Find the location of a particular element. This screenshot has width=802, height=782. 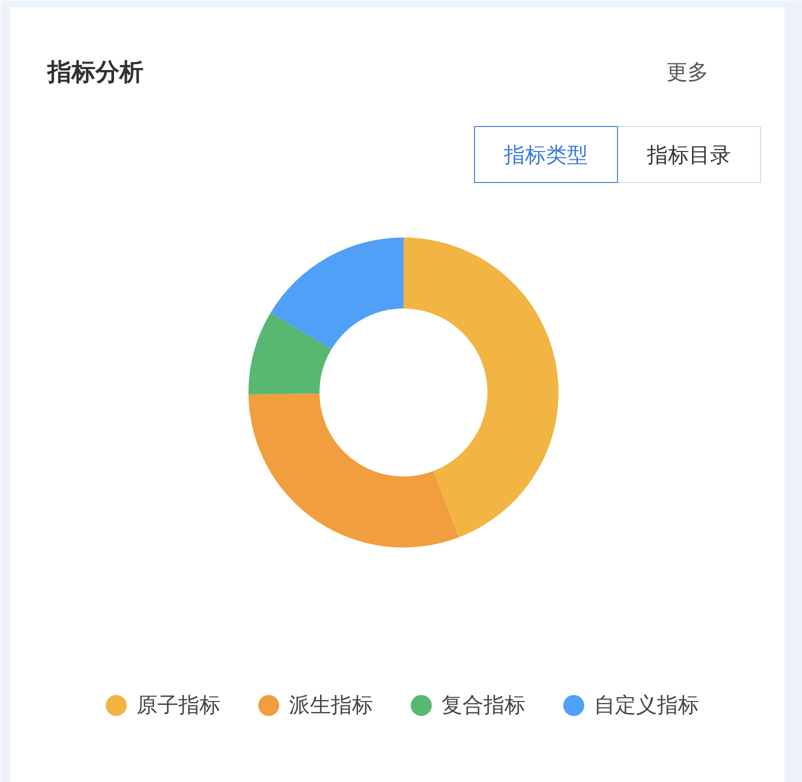

legend-label: 派生指标 is located at coordinates (330, 705).